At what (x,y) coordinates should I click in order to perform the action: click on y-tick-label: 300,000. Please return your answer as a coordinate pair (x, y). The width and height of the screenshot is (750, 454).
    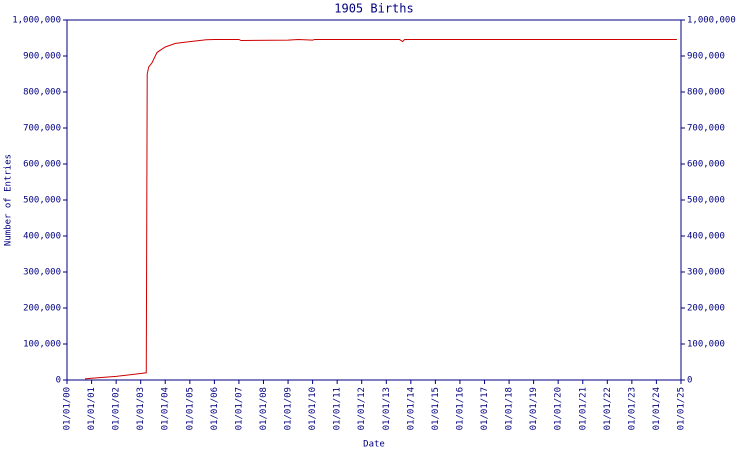
    Looking at the image, I should click on (42, 273).